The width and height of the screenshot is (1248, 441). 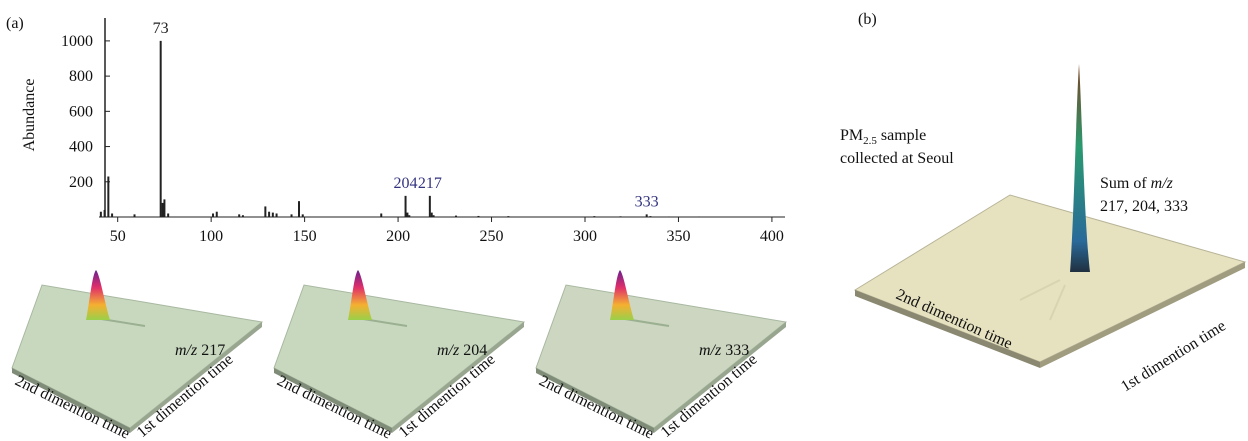 What do you see at coordinates (118, 236) in the screenshot?
I see `x-tick-label: 50` at bounding box center [118, 236].